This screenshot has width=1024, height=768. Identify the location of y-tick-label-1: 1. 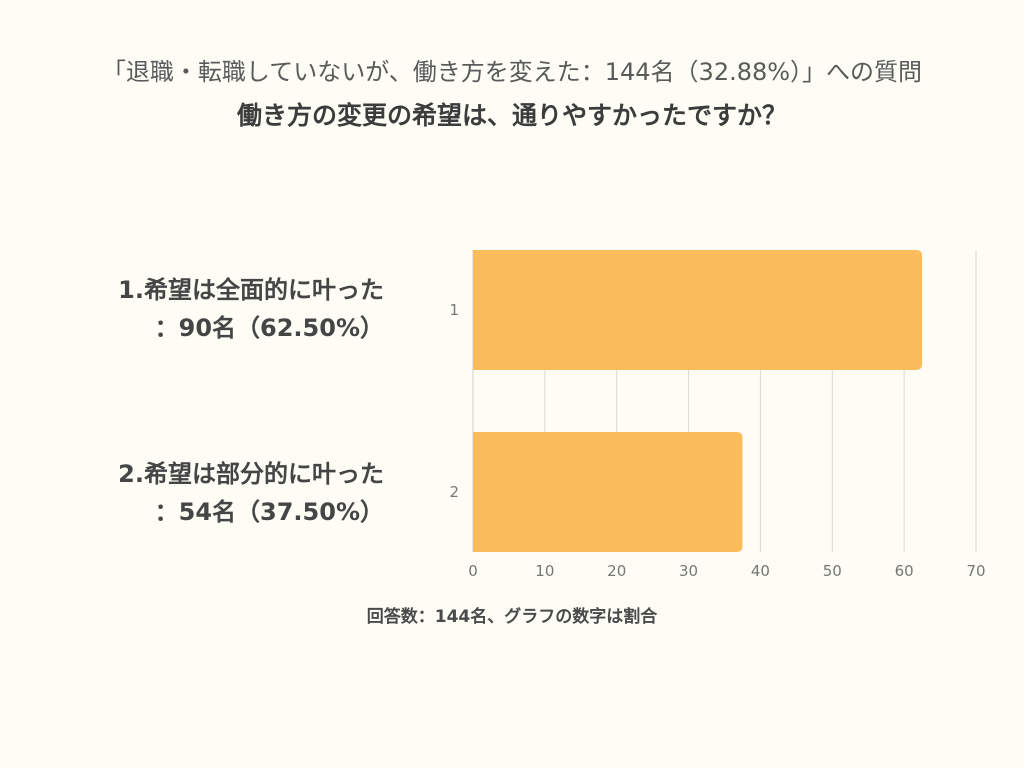
(454, 310).